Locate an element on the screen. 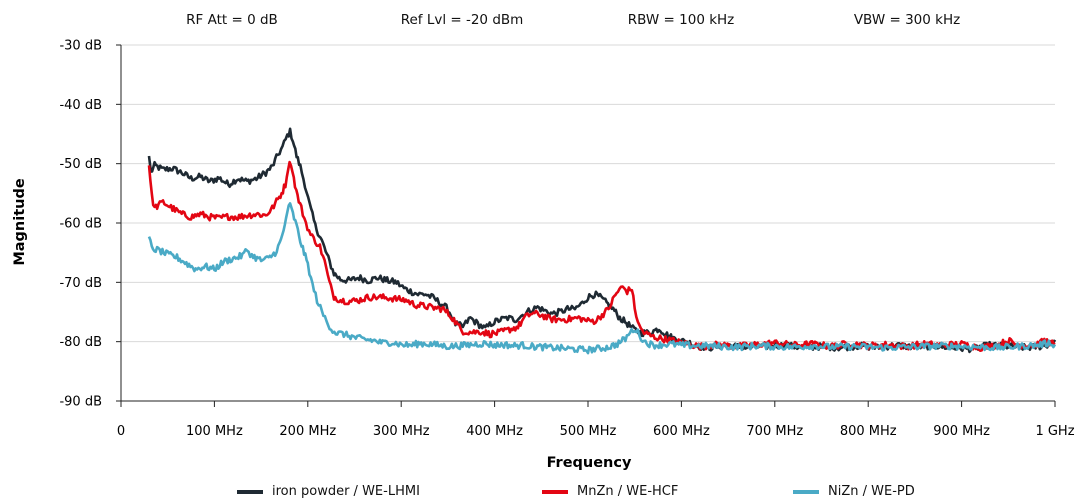 Image resolution: width=1083 pixels, height=504 pixels. x-tick-label: 200 MHz is located at coordinates (307, 431).